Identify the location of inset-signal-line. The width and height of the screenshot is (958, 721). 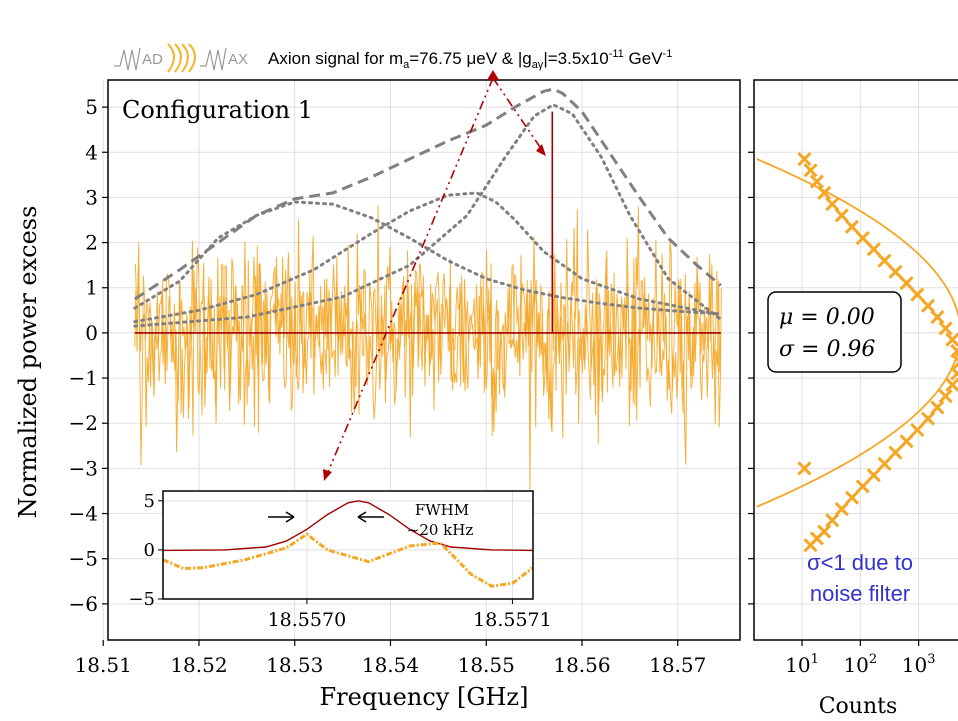
(348, 526).